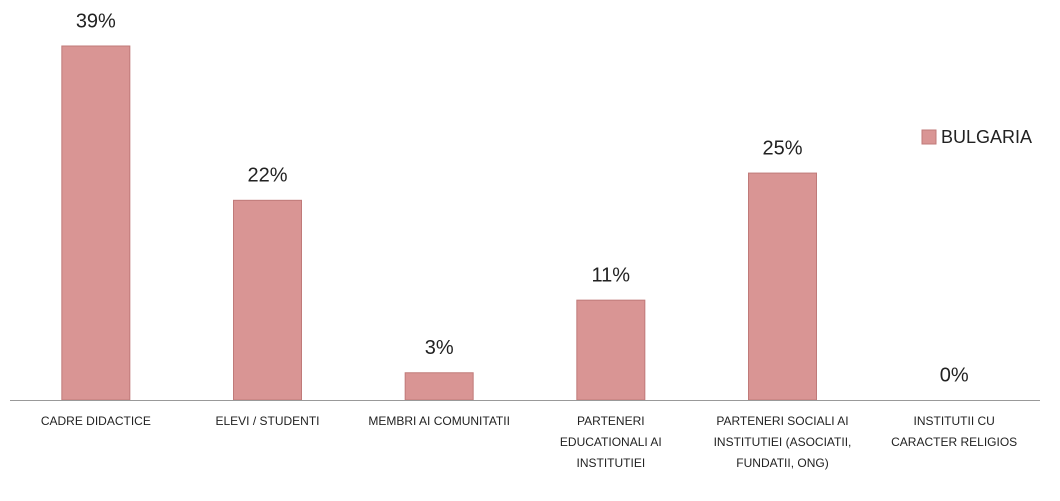 The width and height of the screenshot is (1060, 501). I want to click on legend-swatch, so click(929, 137).